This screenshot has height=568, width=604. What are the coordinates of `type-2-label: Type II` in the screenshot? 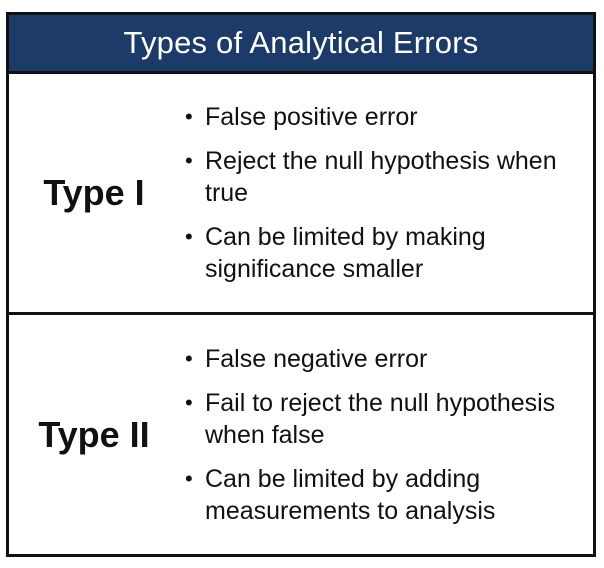 It's located at (94, 434).